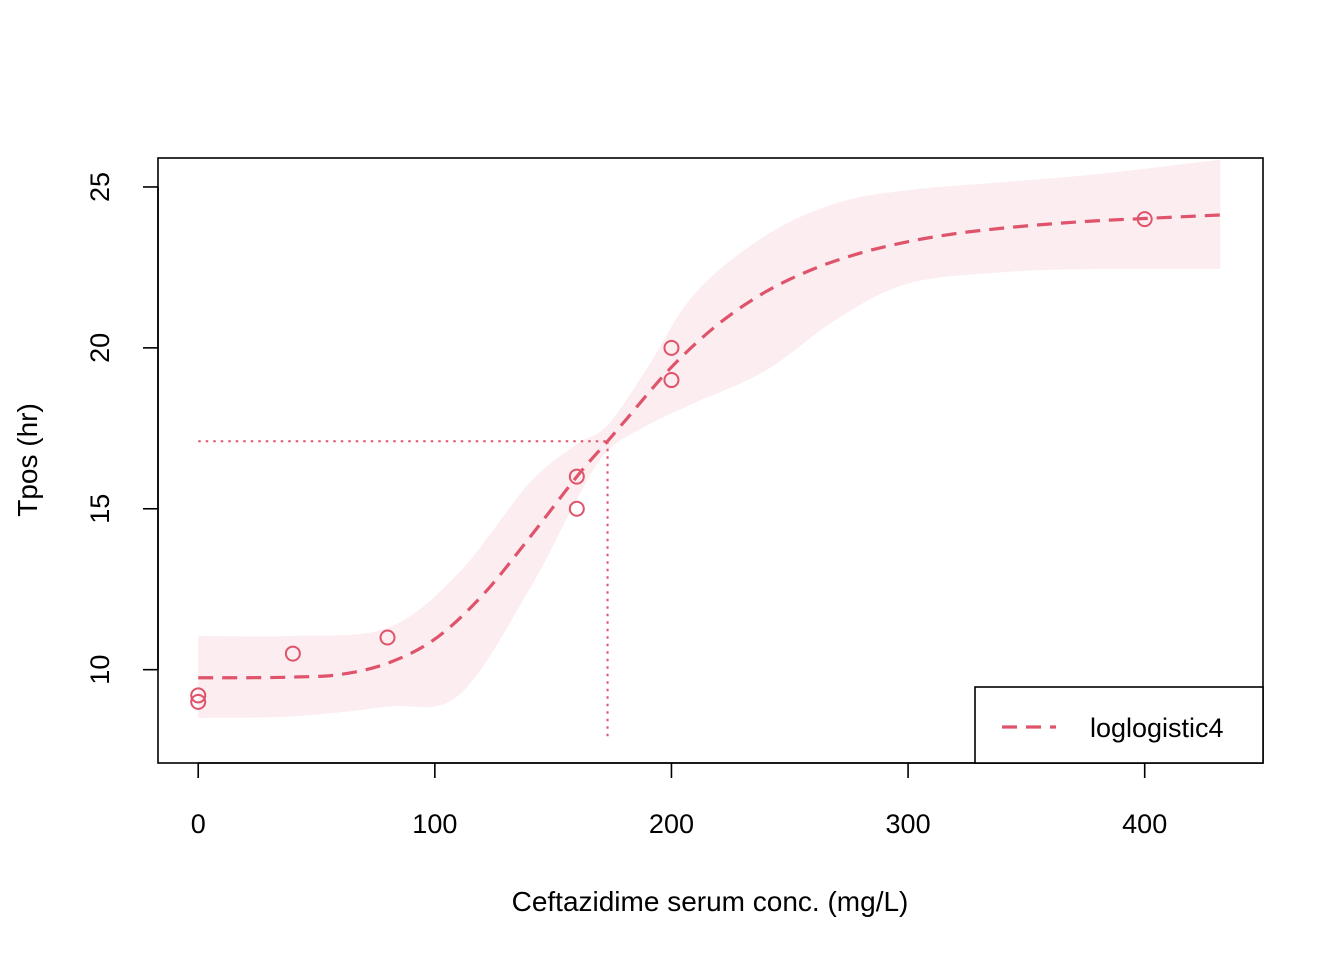 This screenshot has height=960, width=1344. Describe the element at coordinates (27, 460) in the screenshot. I see `y-axis-title: Tpos (hr)` at that location.